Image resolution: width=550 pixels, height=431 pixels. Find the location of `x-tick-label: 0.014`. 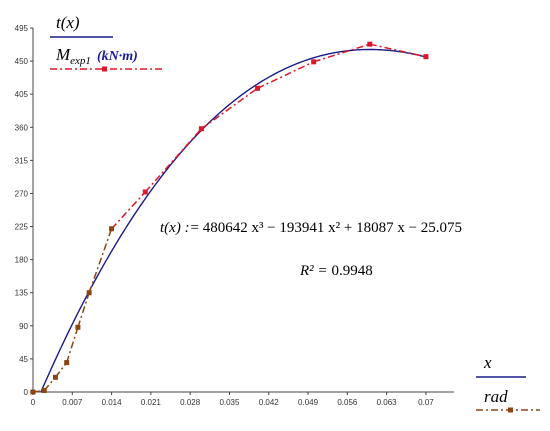

x-tick-label: 0.014 is located at coordinates (112, 402).